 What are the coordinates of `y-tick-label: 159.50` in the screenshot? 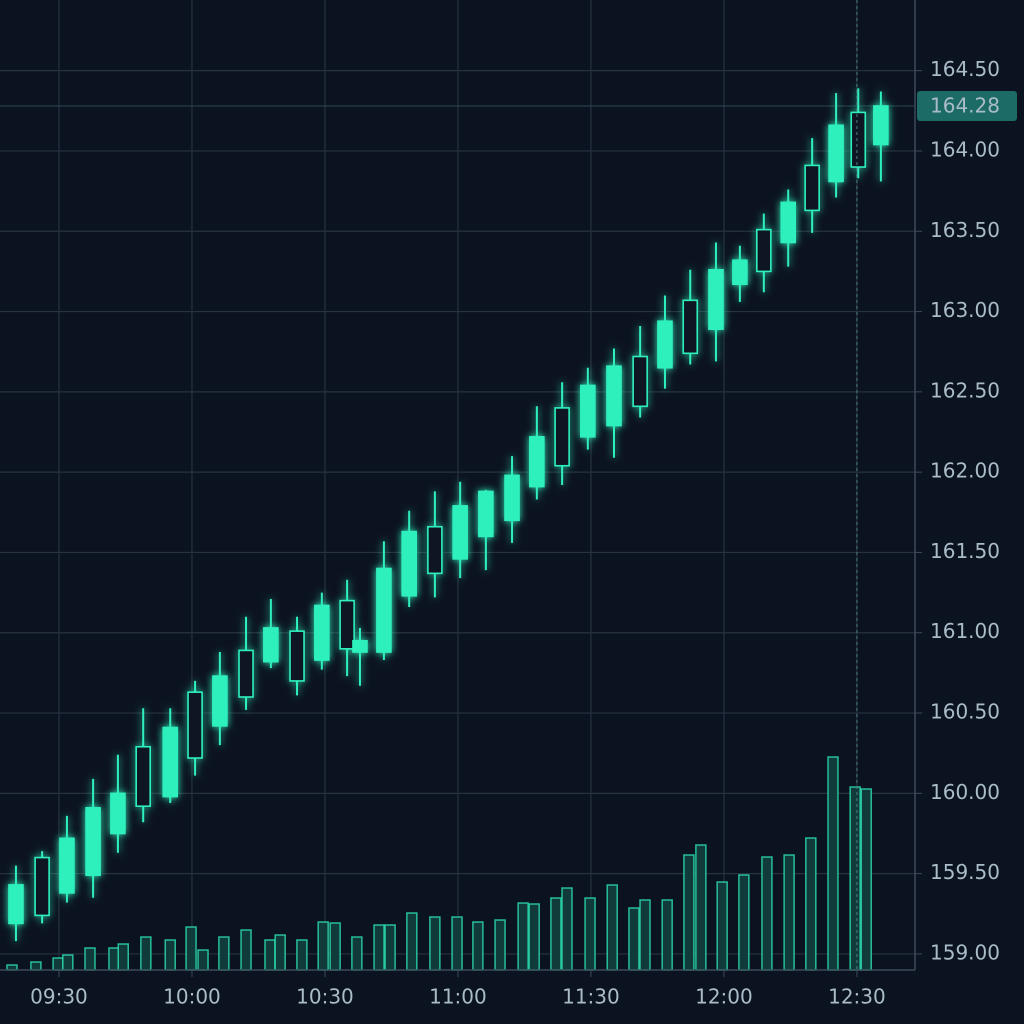 It's located at (965, 872).